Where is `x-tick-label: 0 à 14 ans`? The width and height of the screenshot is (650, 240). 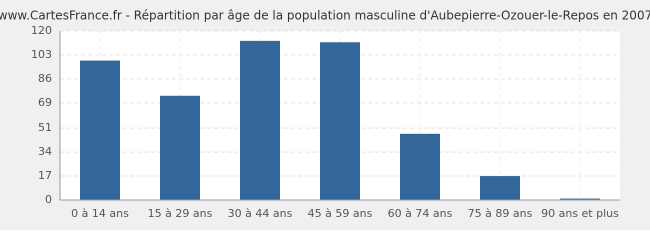 x-tick-label: 0 à 14 ans is located at coordinates (100, 213).